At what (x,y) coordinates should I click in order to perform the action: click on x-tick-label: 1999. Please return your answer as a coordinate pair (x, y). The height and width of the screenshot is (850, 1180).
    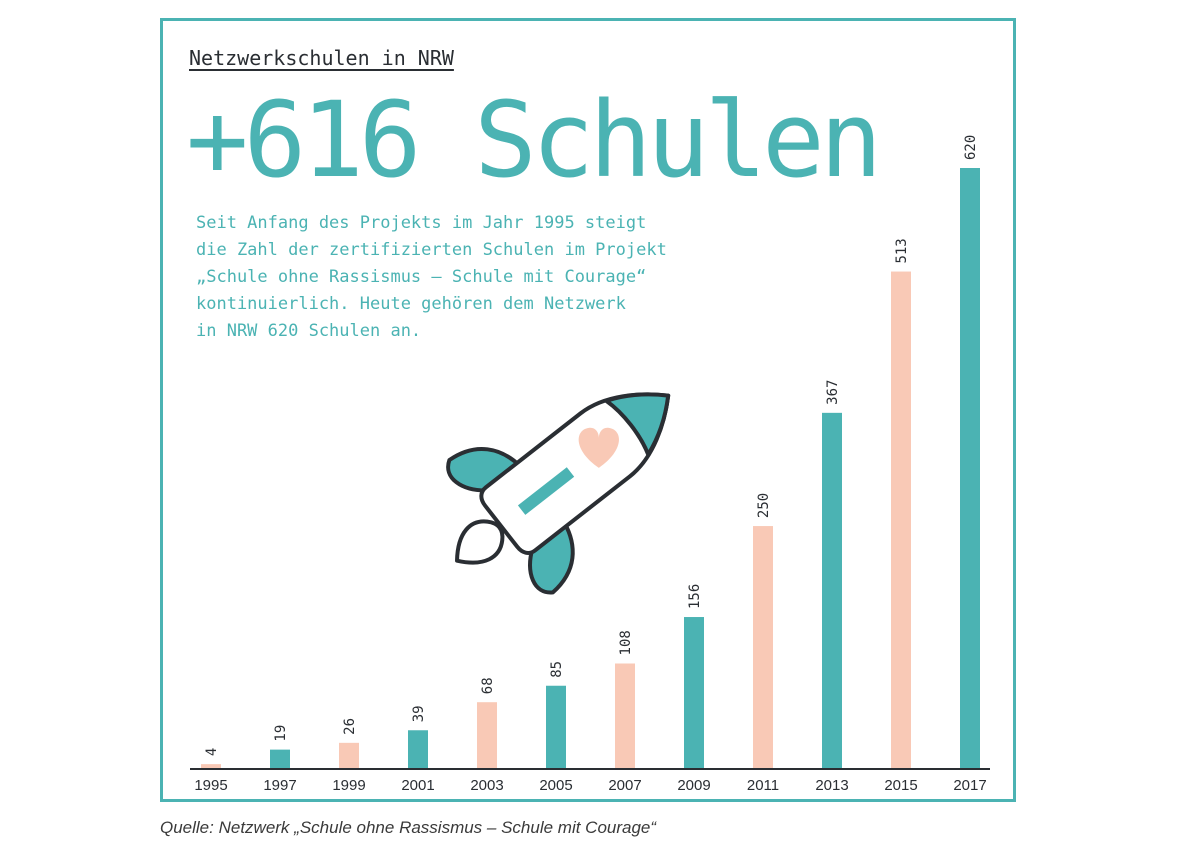
    Looking at the image, I should click on (348, 785).